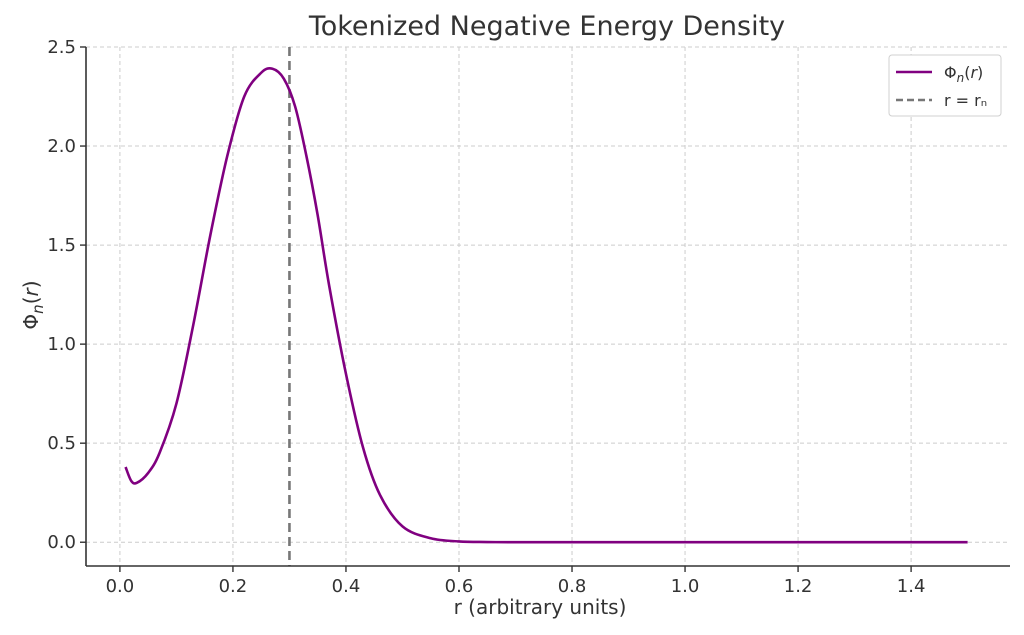  I want to click on x-tick-label: 0.8, so click(572, 586).